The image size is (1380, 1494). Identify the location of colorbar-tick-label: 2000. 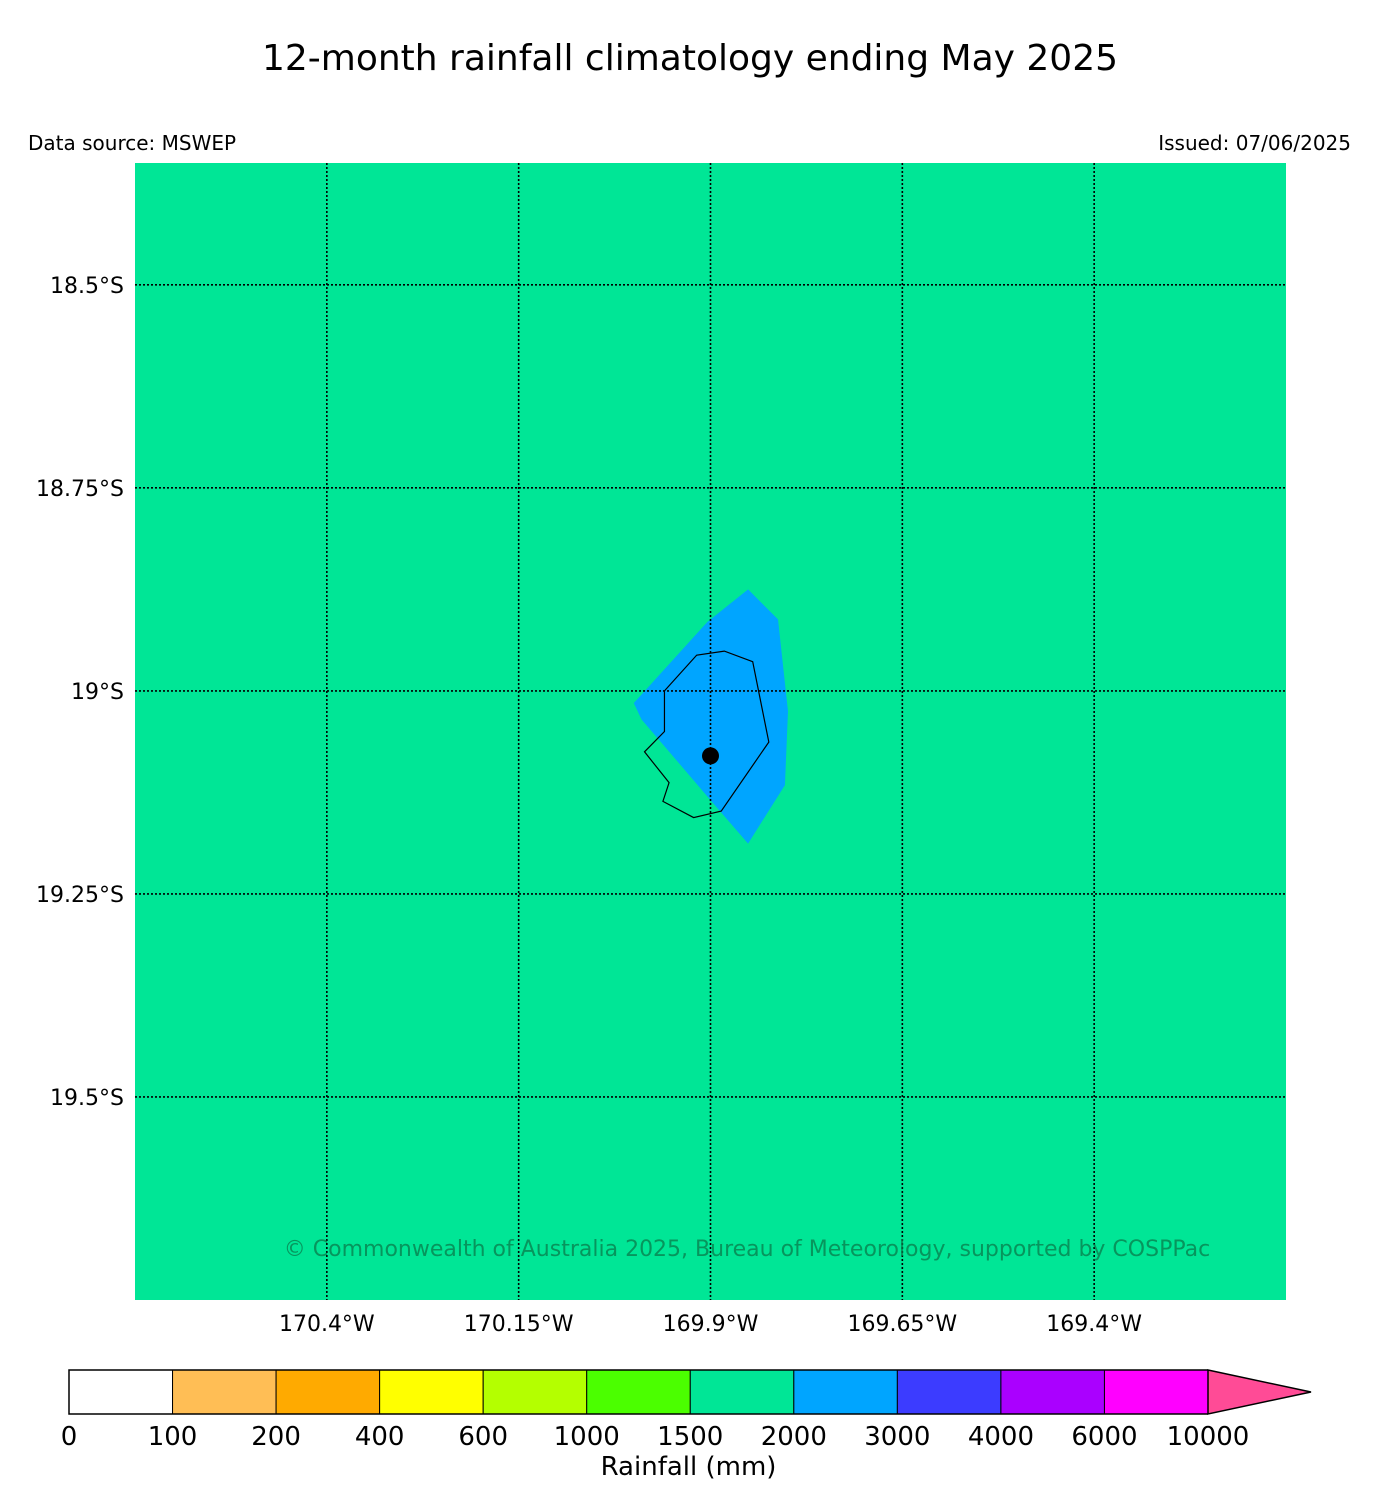
(794, 1437).